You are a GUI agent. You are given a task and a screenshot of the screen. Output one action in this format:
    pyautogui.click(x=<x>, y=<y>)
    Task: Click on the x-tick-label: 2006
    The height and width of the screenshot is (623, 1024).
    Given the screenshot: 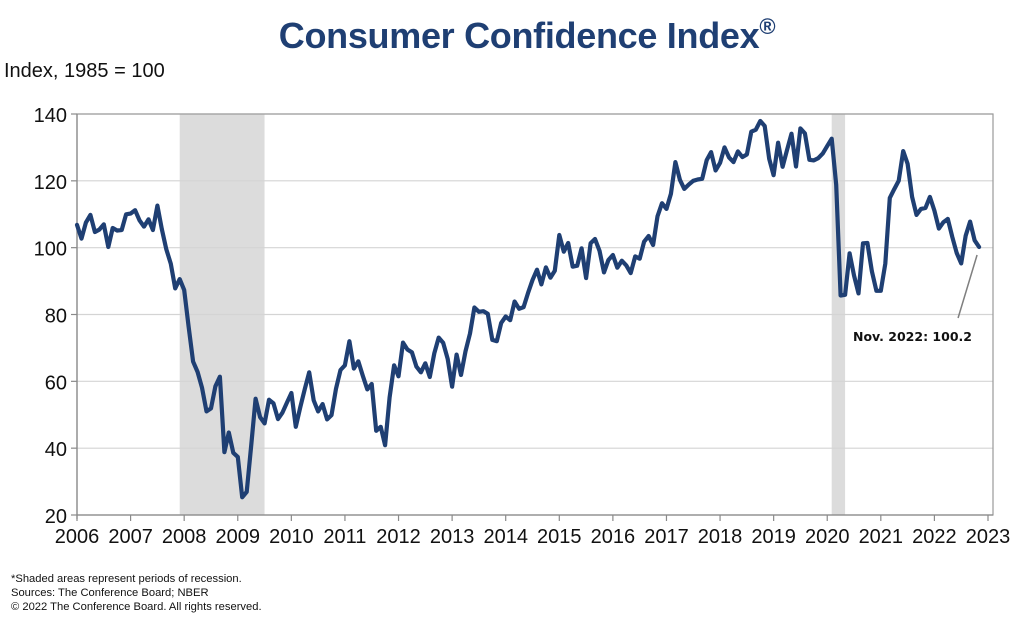 What is the action you would take?
    pyautogui.click(x=77, y=537)
    